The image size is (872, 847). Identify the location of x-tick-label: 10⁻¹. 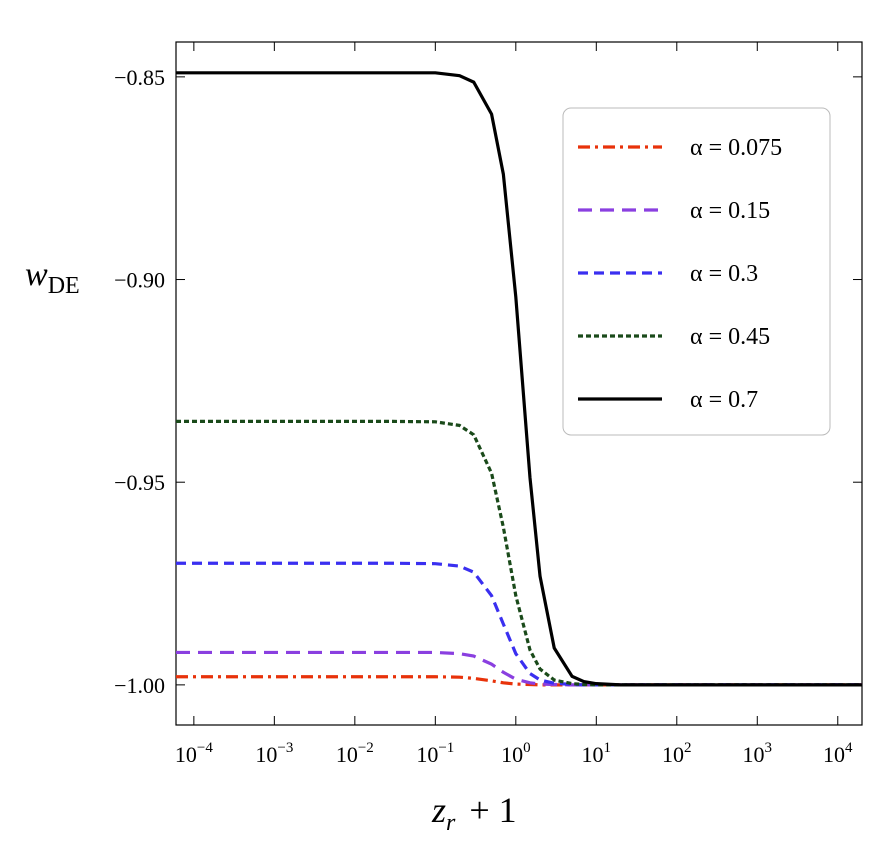
(435, 753).